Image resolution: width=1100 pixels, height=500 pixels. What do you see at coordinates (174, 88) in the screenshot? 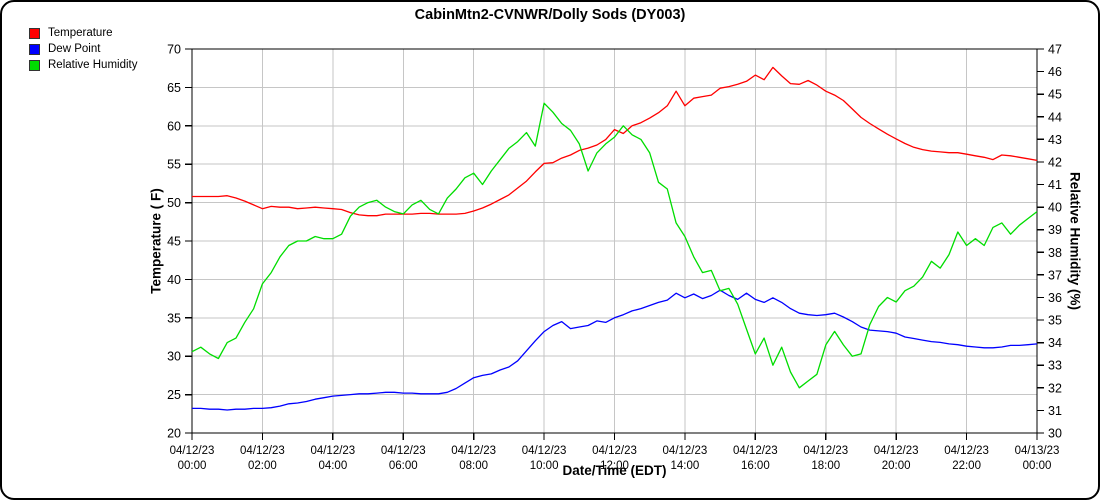
I see `y-left-tick-label: 65` at bounding box center [174, 88].